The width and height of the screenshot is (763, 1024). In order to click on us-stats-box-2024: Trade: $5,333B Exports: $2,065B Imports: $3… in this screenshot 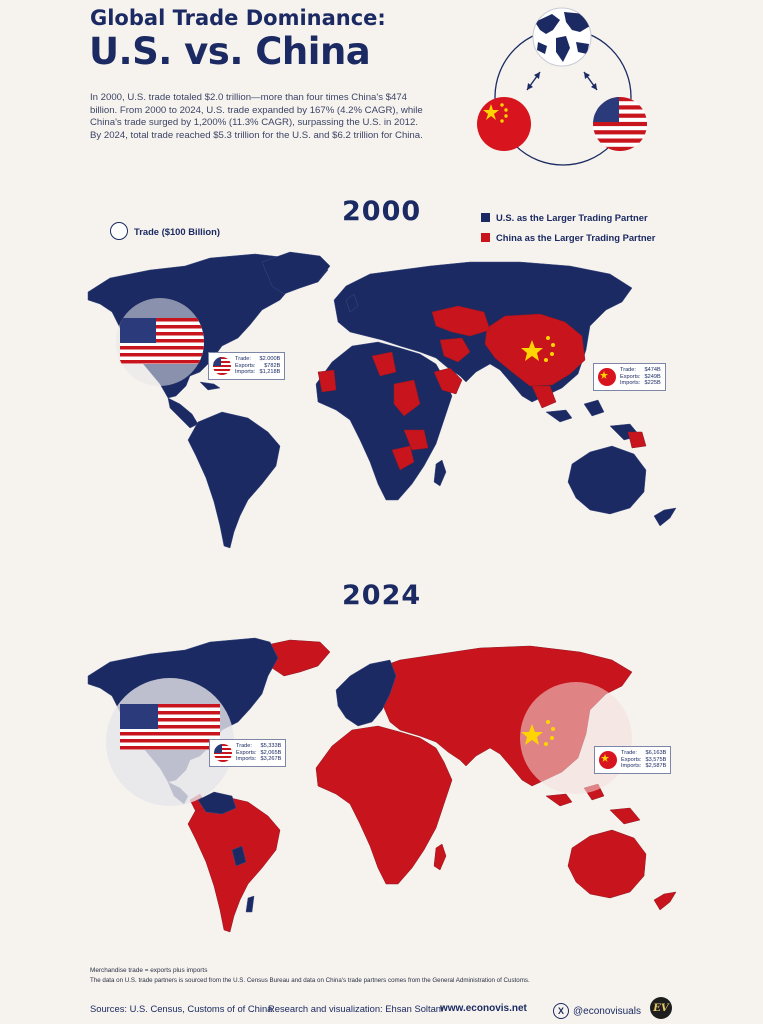, I will do `click(248, 753)`.